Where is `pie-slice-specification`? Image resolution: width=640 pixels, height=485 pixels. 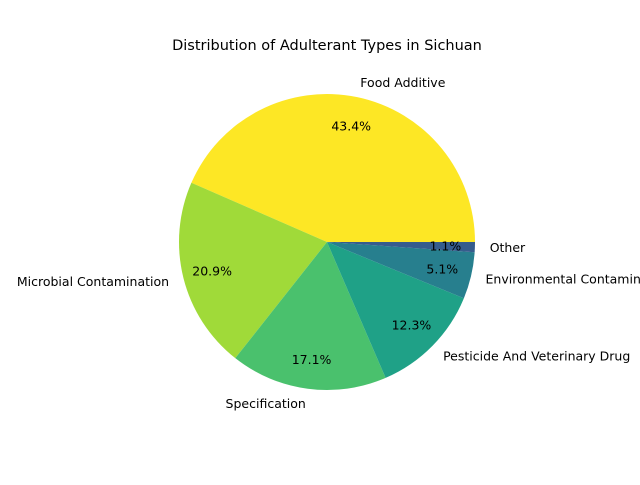
pie-slice-specification is located at coordinates (310, 316).